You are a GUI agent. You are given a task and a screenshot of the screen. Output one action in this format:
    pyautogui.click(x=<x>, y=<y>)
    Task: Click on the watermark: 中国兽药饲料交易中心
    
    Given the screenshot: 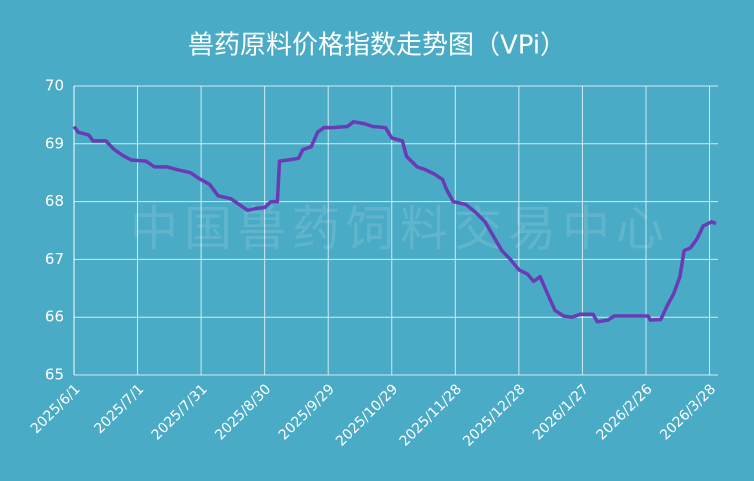 What is the action you would take?
    pyautogui.click(x=400, y=229)
    